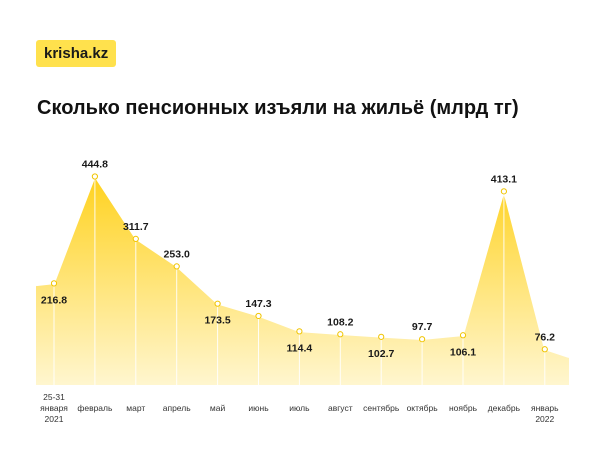 The width and height of the screenshot is (590, 457). What do you see at coordinates (463, 408) in the screenshot?
I see `x-tick-label: ноябрь` at bounding box center [463, 408].